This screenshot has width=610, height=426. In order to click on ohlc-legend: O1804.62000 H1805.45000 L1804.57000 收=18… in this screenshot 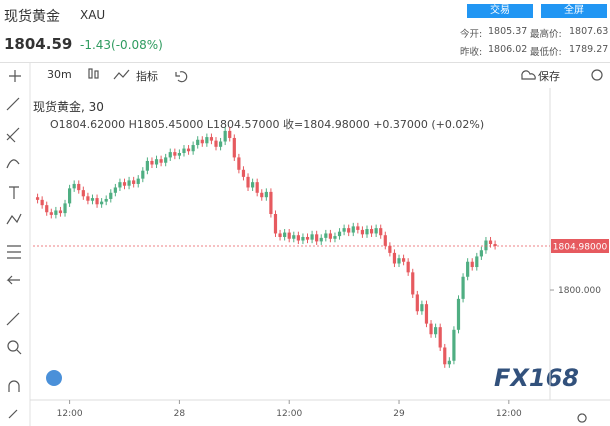, I will do `click(267, 124)`.